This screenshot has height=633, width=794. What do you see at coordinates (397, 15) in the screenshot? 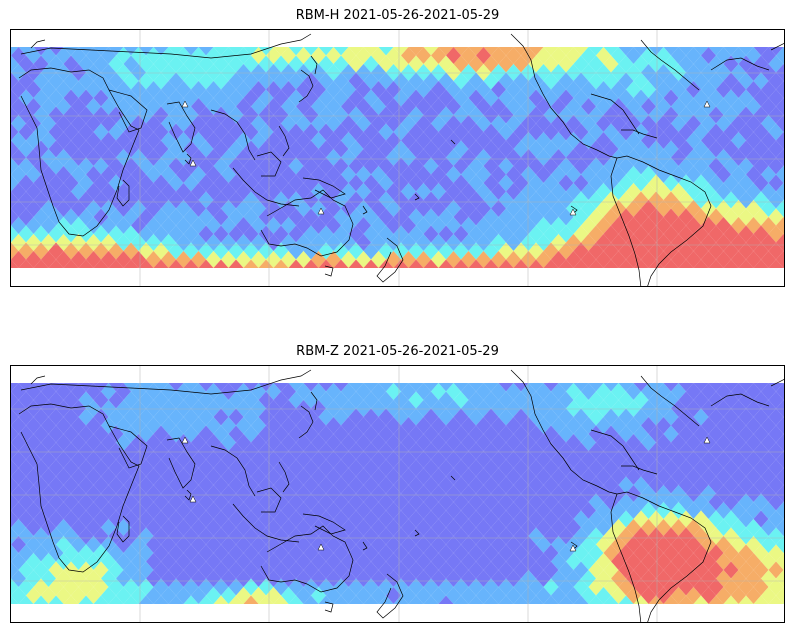
I see `panel-title-rbm-h: RBM-H 2021-05-26-2021-05-29` at bounding box center [397, 15].